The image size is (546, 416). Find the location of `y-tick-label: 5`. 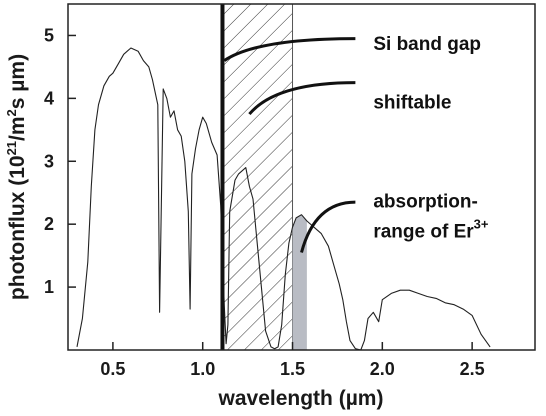

y-tick-label: 5 is located at coordinates (49, 35).